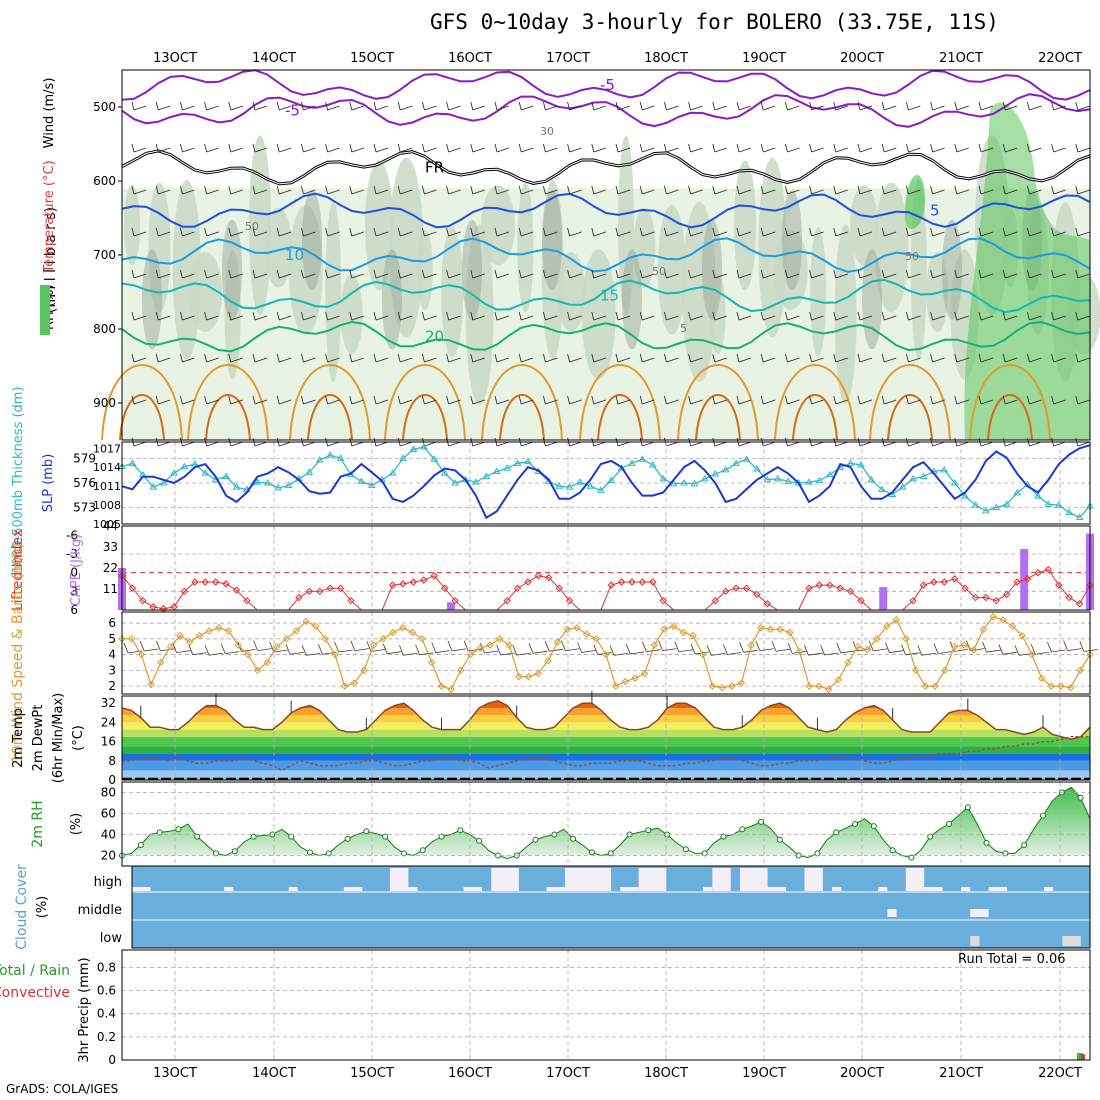 The width and height of the screenshot is (1100, 1100). Describe the element at coordinates (108, 793) in the screenshot. I see `rh-tick-0: 80` at that location.